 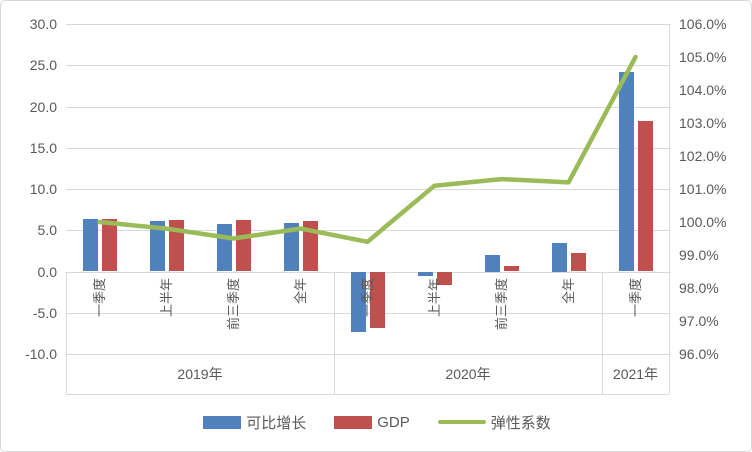 I want to click on axis-tick-label-left: 10.0, so click(x=43, y=189).